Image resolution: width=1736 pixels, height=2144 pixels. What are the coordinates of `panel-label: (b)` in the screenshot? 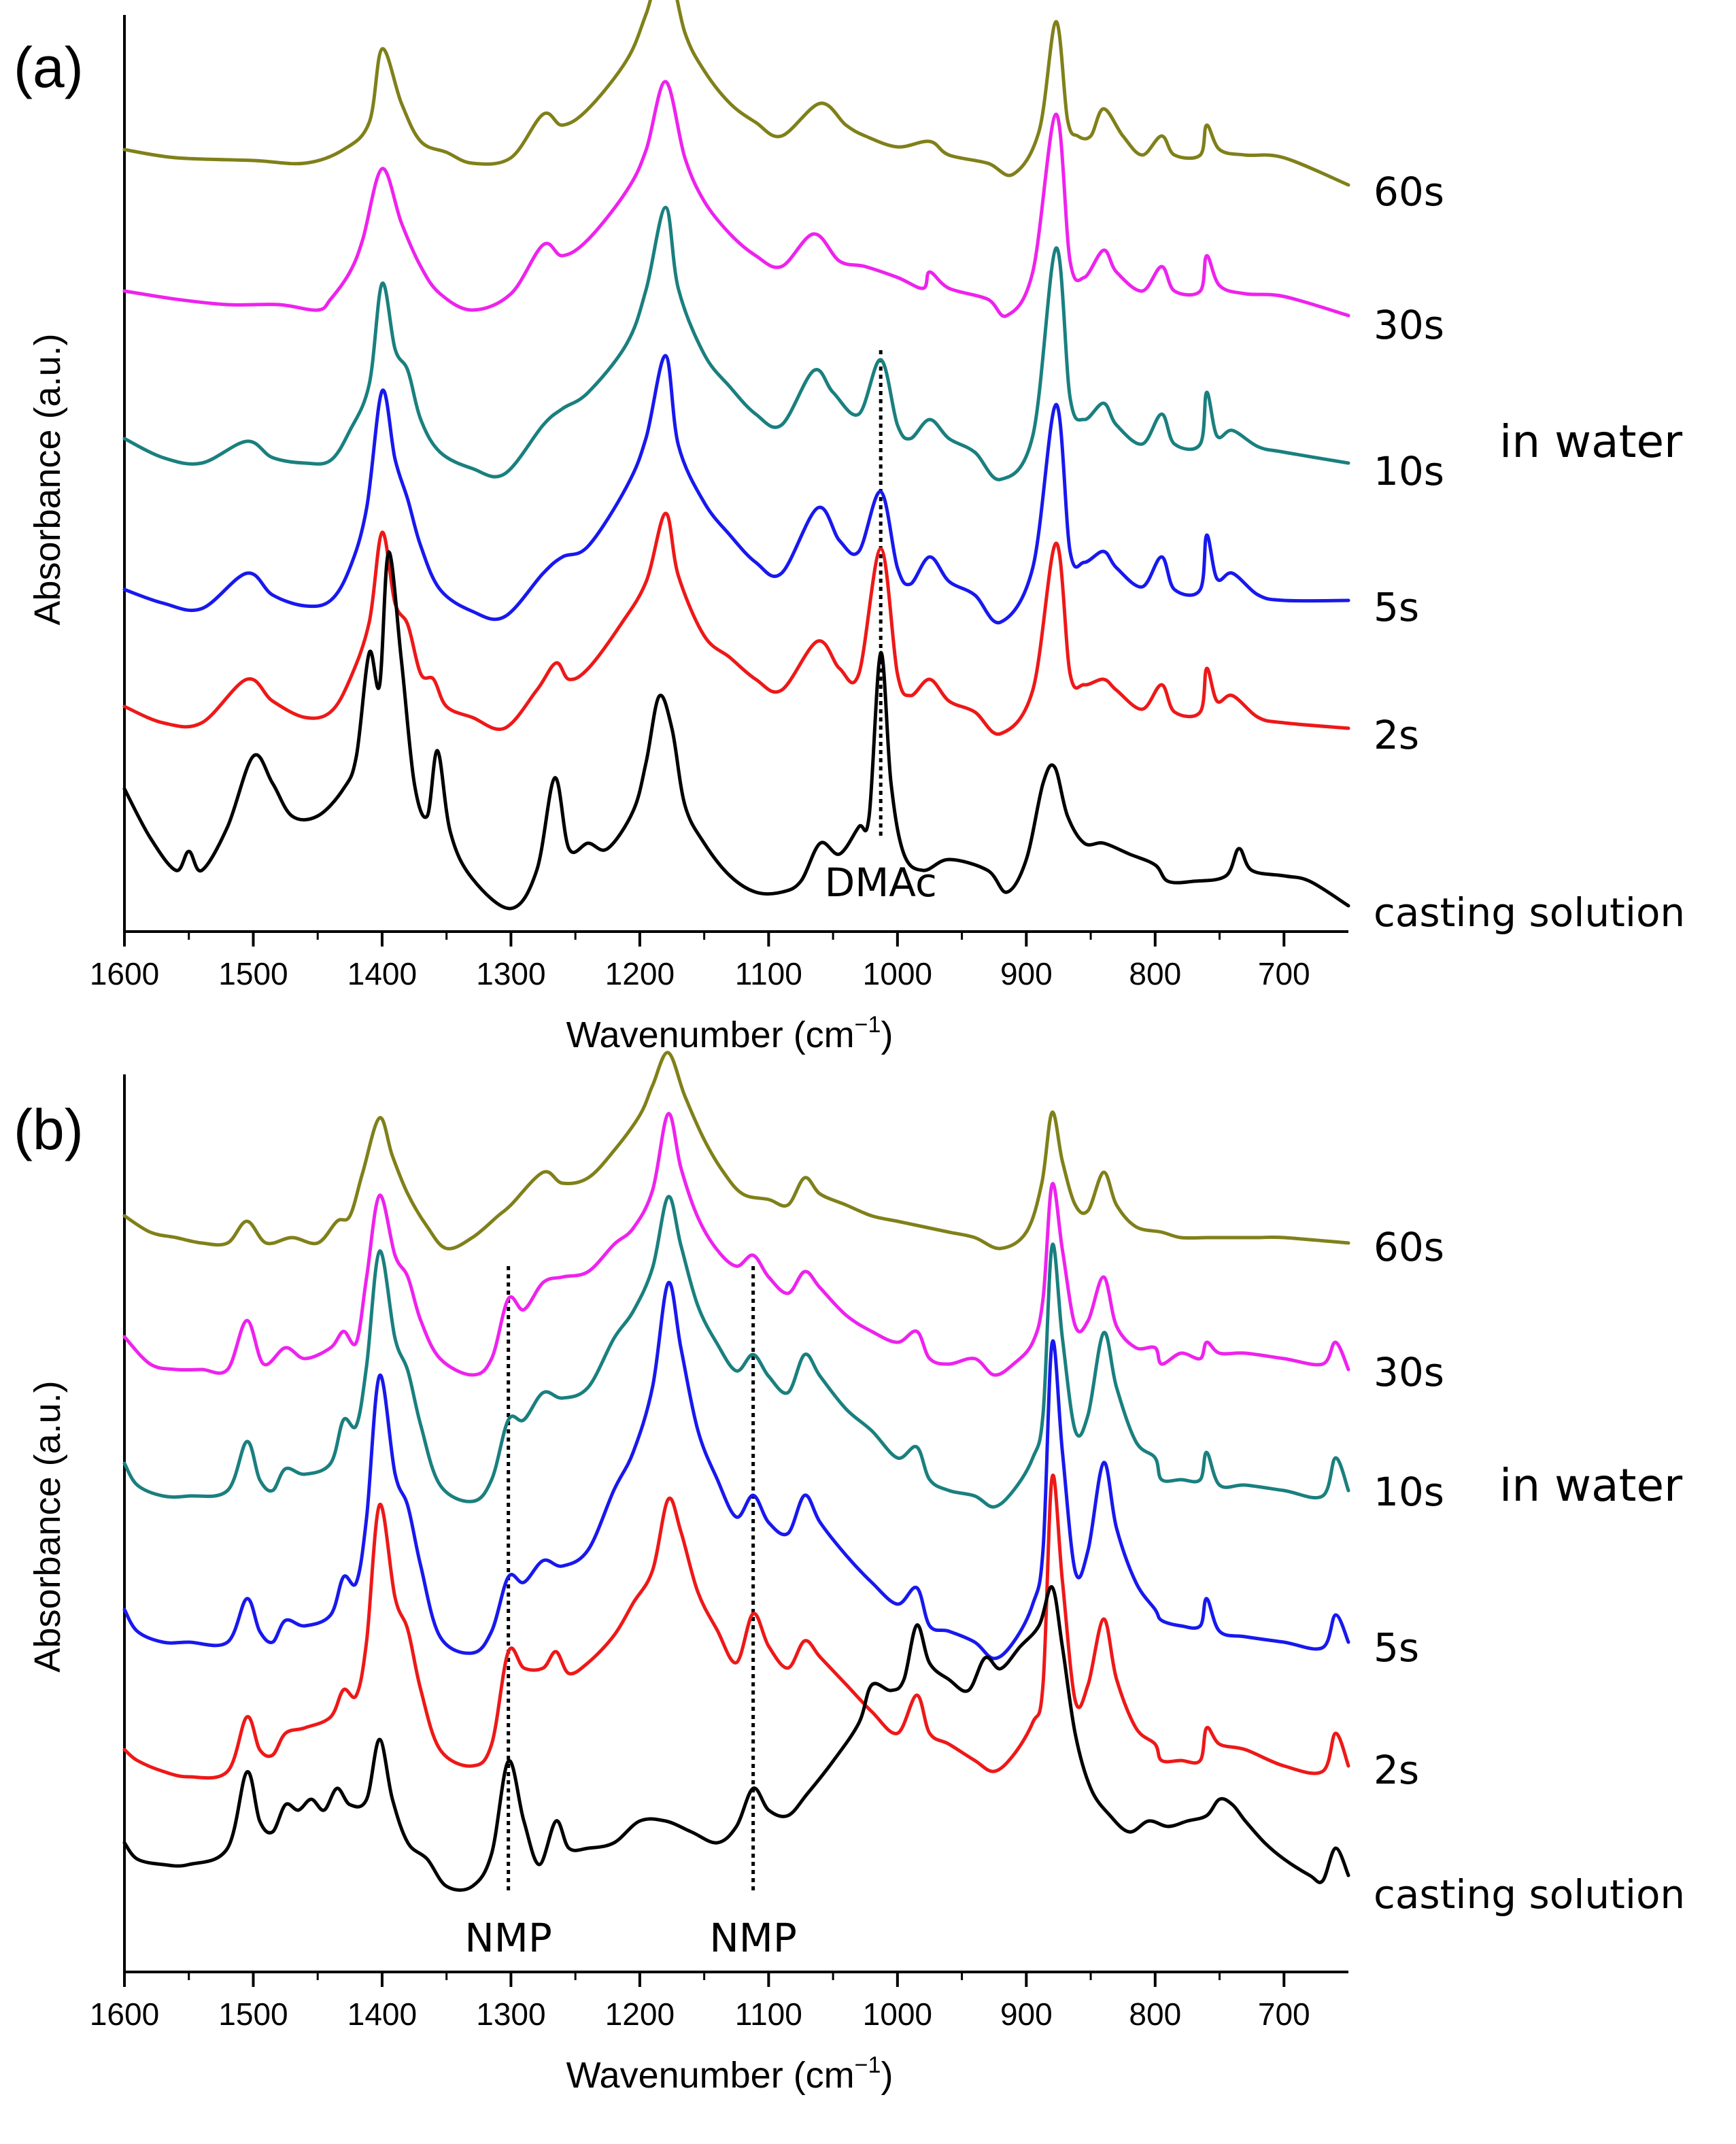 It's located at (49, 1129).